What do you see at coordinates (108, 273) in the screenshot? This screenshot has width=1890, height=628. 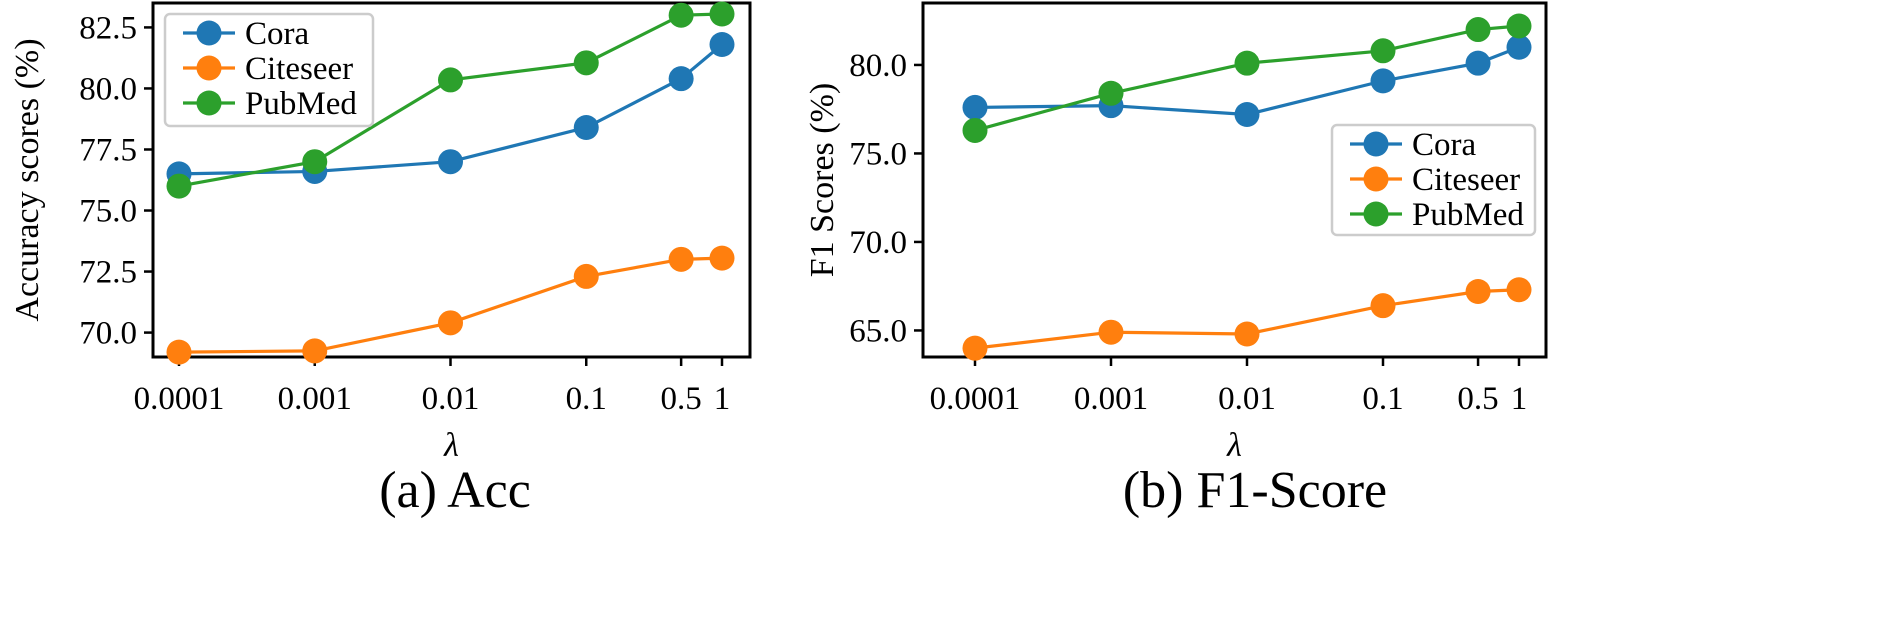 I see `y-tick-label: 72.5` at bounding box center [108, 273].